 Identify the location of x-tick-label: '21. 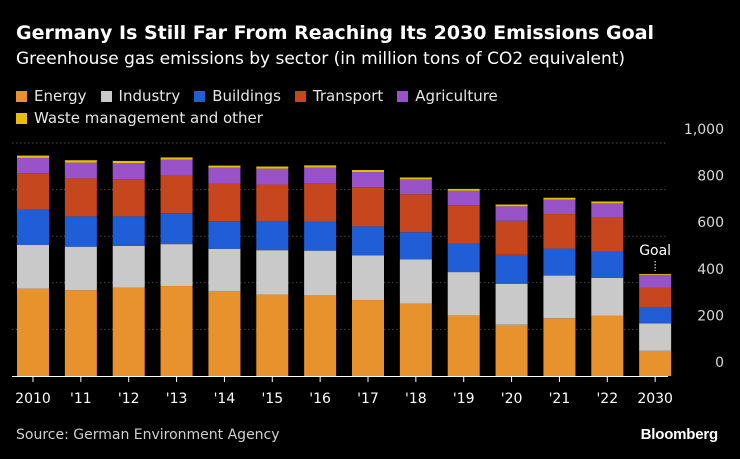
(560, 399).